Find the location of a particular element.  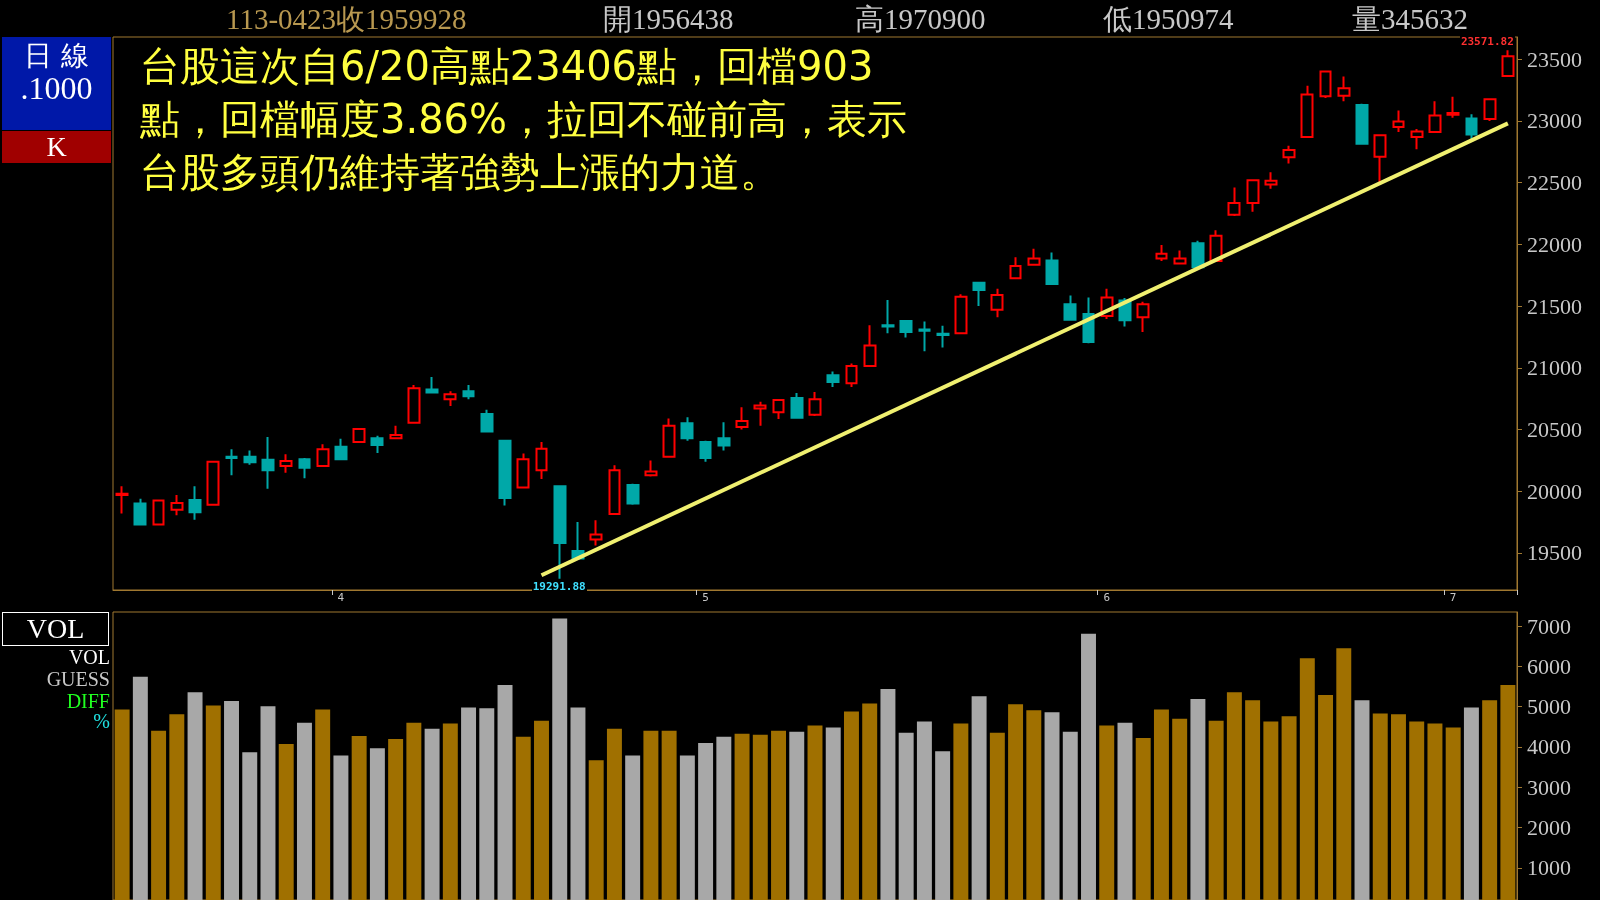

text: 開1956438 is located at coordinates (668, 19).